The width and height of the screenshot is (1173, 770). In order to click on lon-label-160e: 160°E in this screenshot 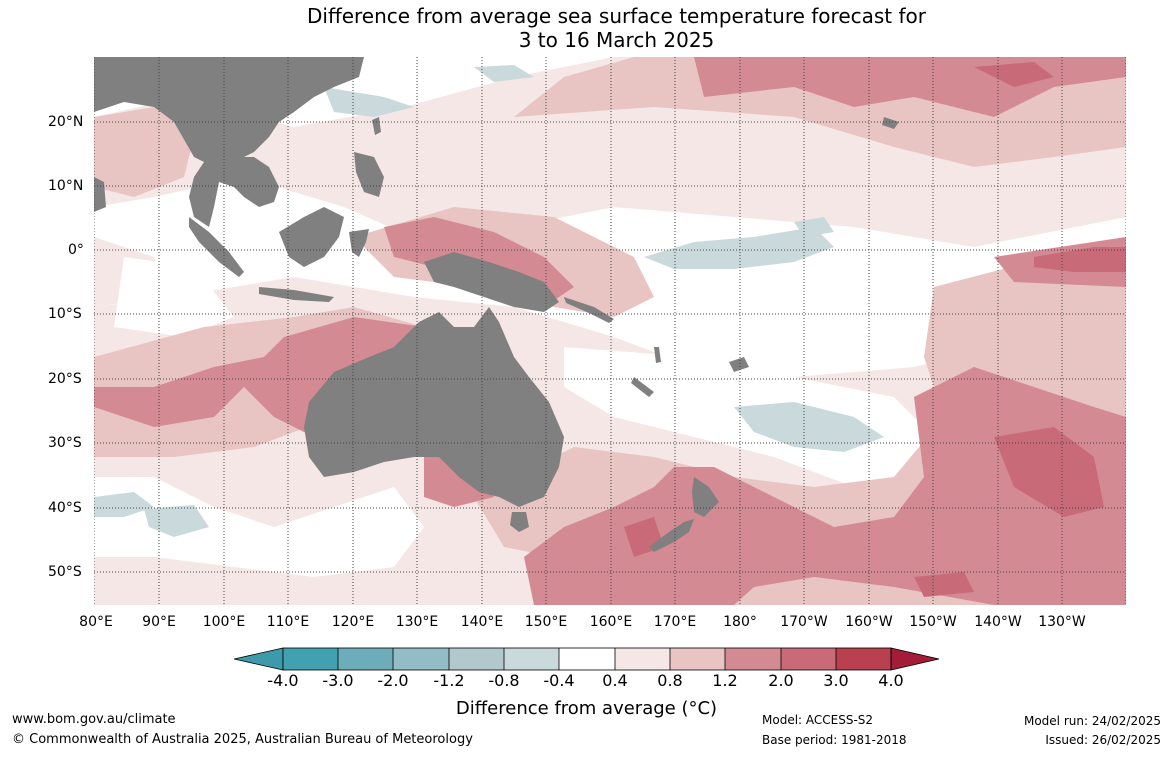, I will do `click(611, 622)`.